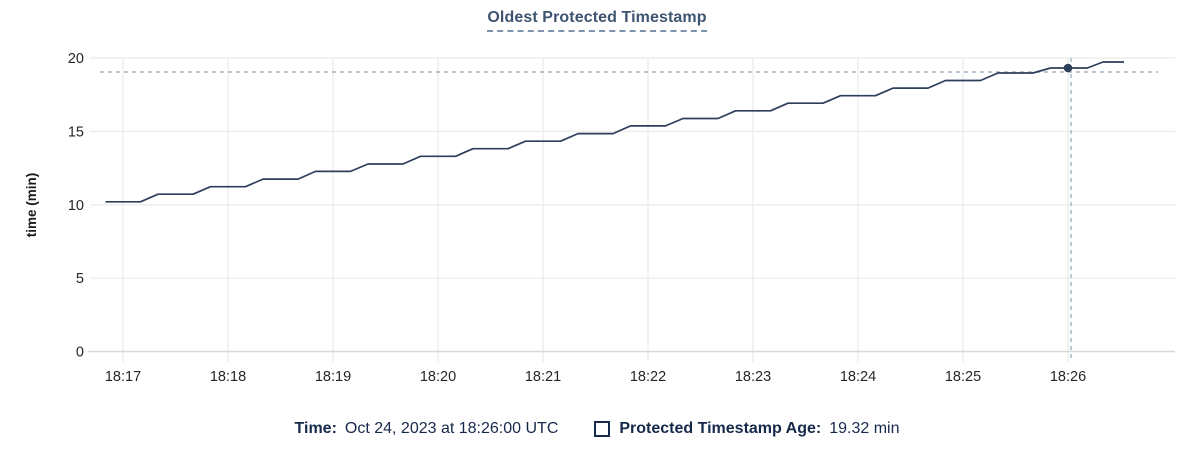 The image size is (1194, 466). What do you see at coordinates (864, 428) in the screenshot?
I see `legend-metric-value: 19.32 min` at bounding box center [864, 428].